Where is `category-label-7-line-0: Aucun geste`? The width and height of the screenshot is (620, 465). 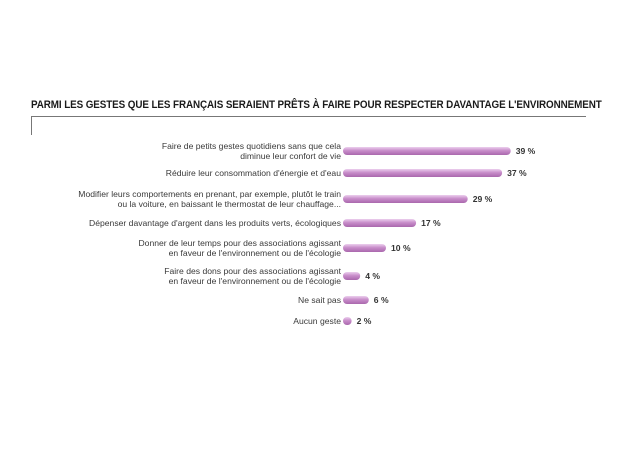 category-label-7-line-0: Aucun geste is located at coordinates (317, 321).